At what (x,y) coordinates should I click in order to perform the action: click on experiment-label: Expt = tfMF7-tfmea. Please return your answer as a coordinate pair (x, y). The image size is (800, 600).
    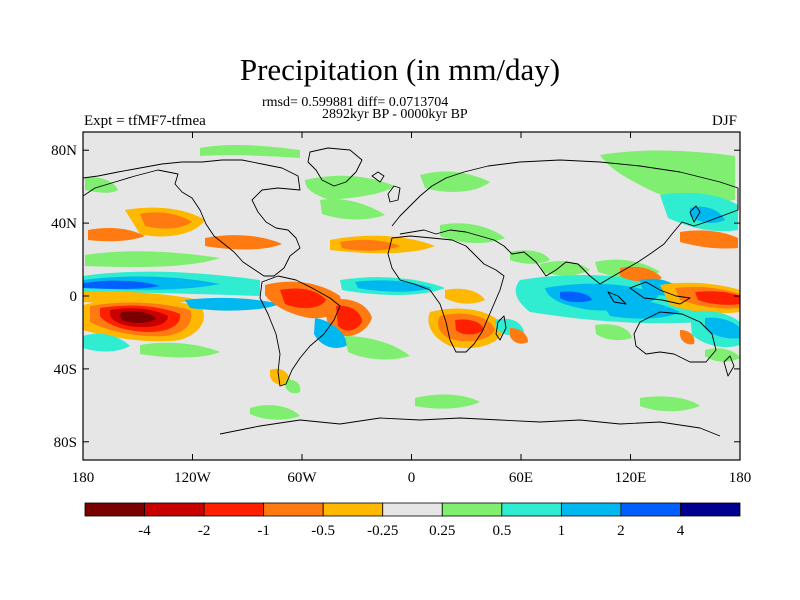
    Looking at the image, I should click on (145, 121).